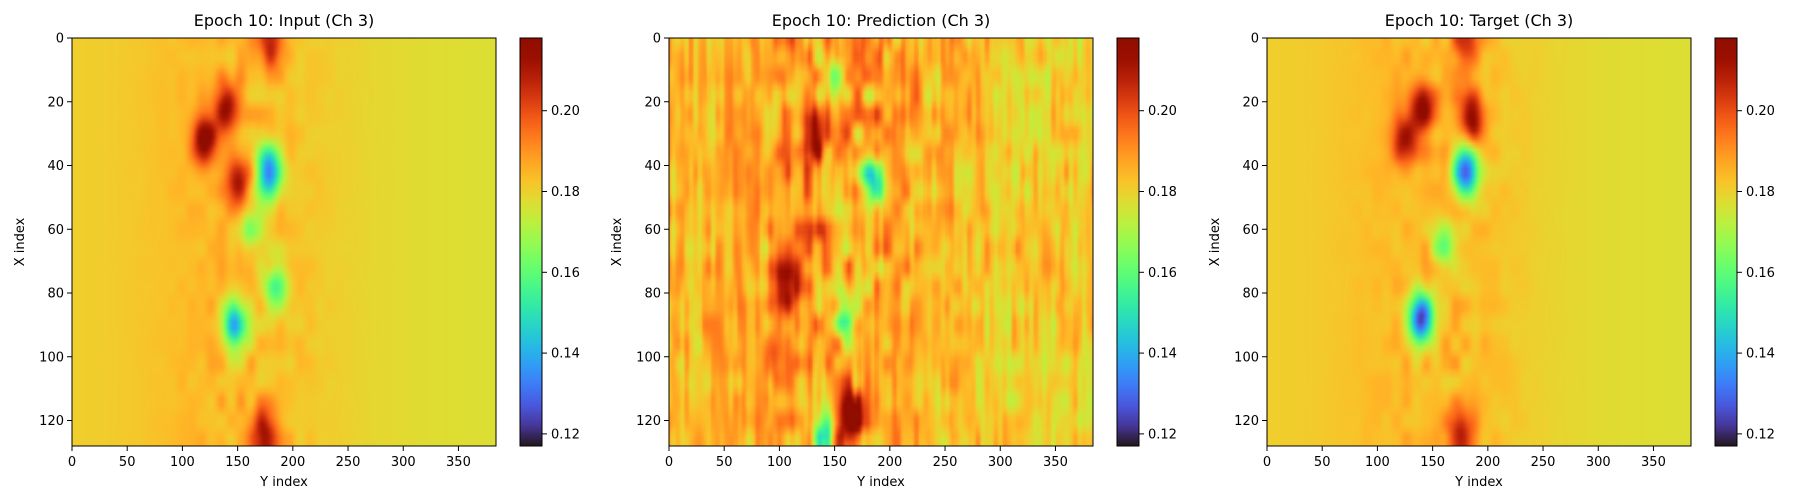 This screenshot has width=1800, height=500. Describe the element at coordinates (881, 20) in the screenshot. I see `chart-title: Epoch 10: Prediction (Ch 3)` at that location.